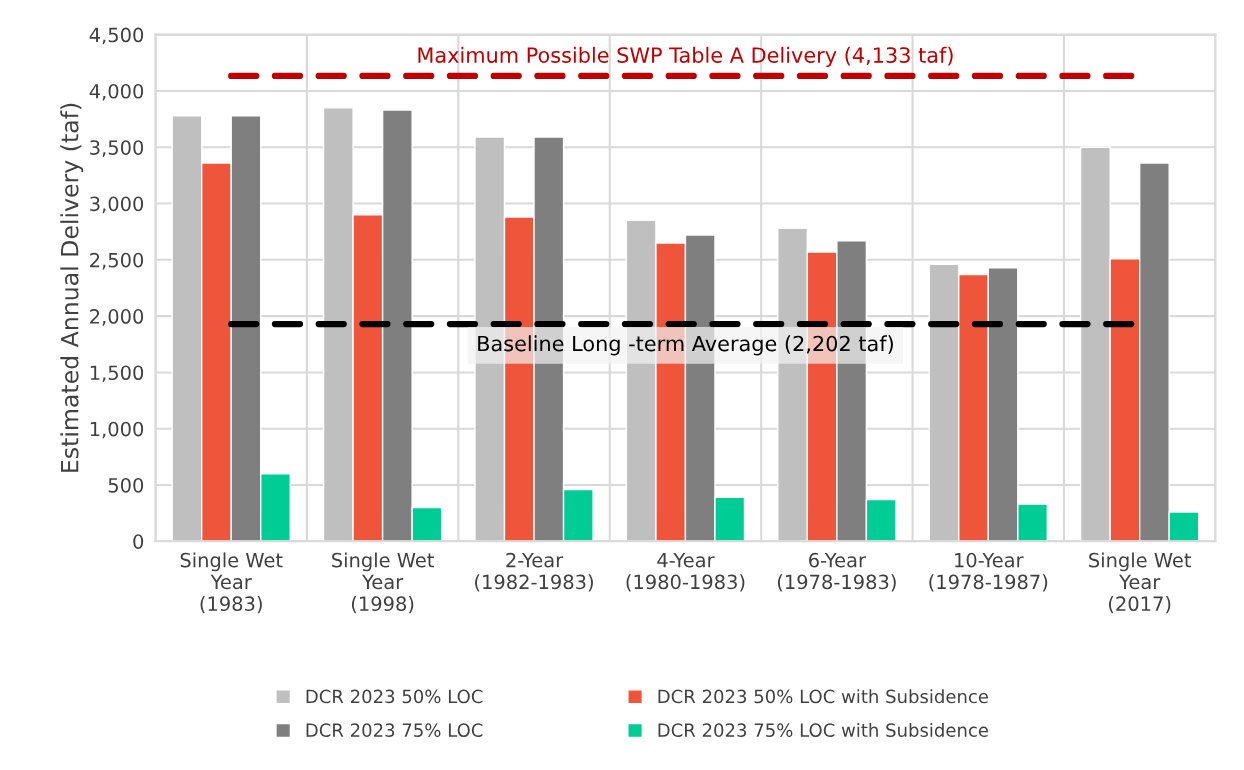 The image size is (1244, 770). What do you see at coordinates (117, 317) in the screenshot?
I see `y-tick-label: 2,000` at bounding box center [117, 317].